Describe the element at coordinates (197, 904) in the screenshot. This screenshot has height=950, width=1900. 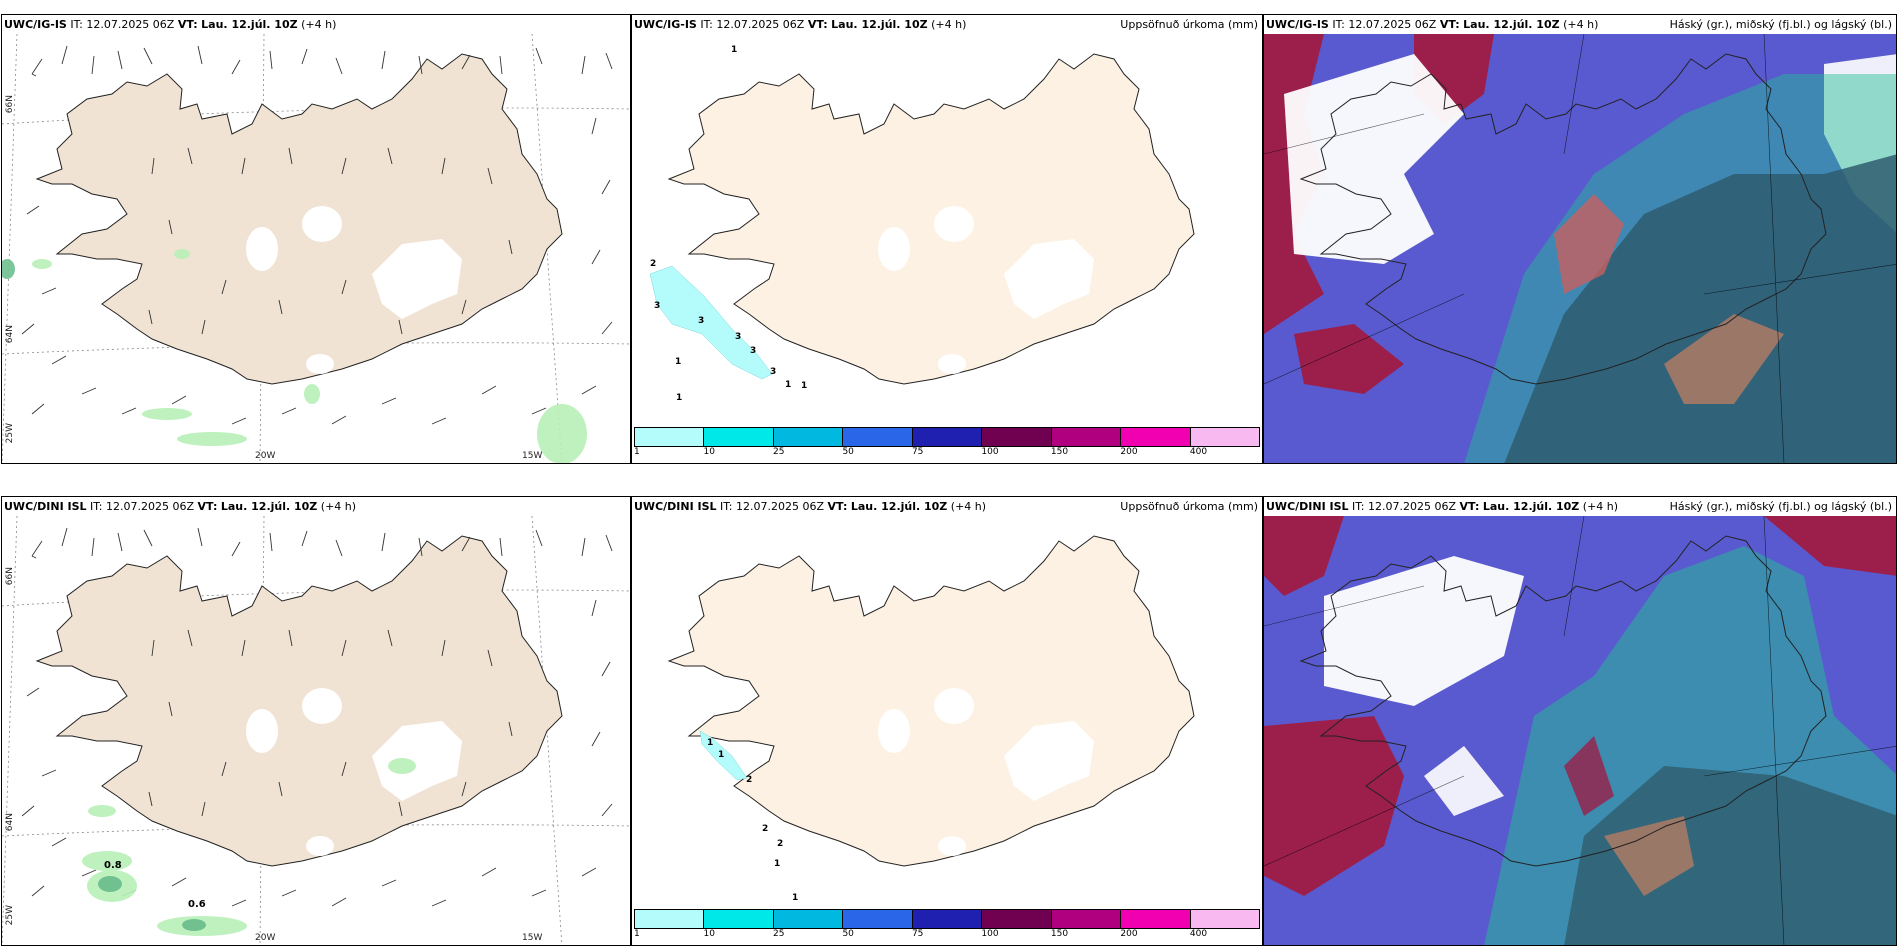
I see `wind-contour-label: 0.6` at that location.